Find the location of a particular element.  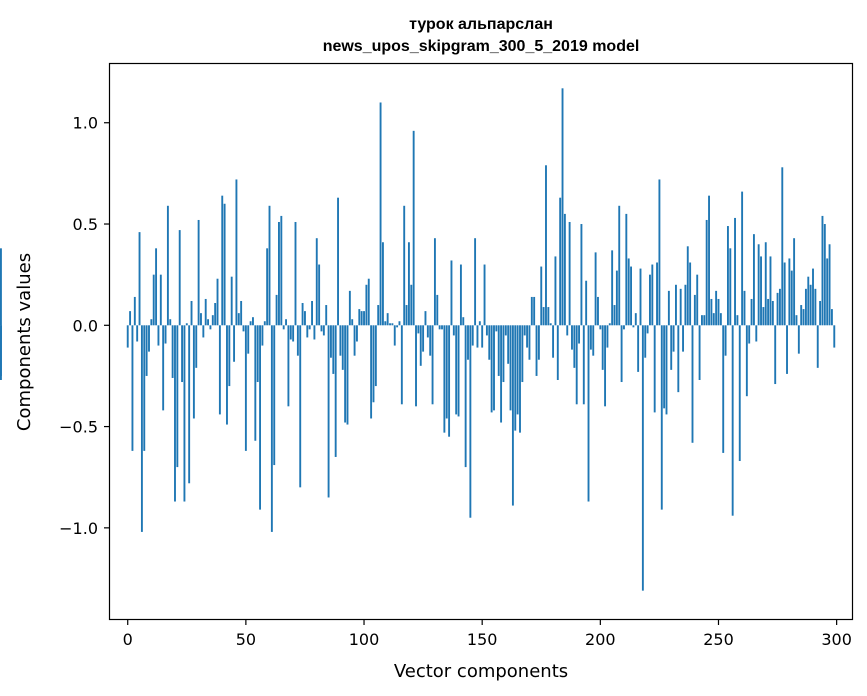

y-axis-ticks: −1.0 −0.5 0.0 0.5 1.0 is located at coordinates (84, 326).